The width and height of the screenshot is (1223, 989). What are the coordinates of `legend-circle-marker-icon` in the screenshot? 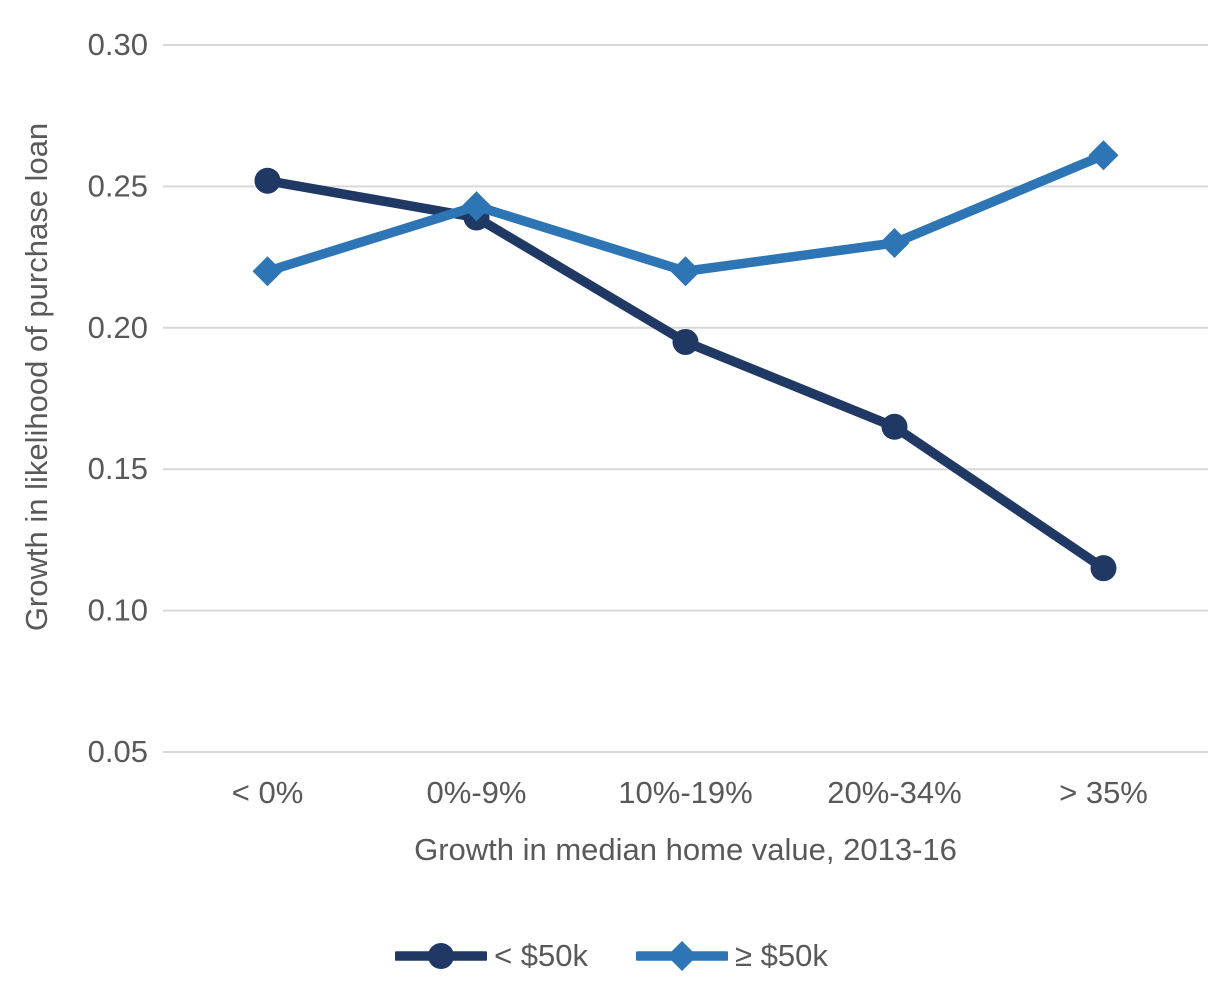 It's located at (441, 956).